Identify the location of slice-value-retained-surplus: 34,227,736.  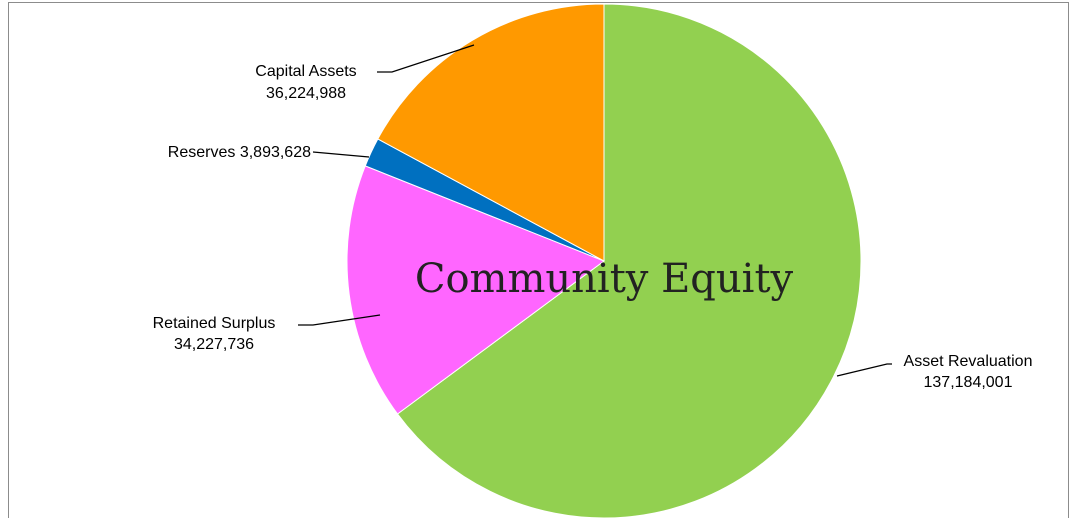
(214, 344).